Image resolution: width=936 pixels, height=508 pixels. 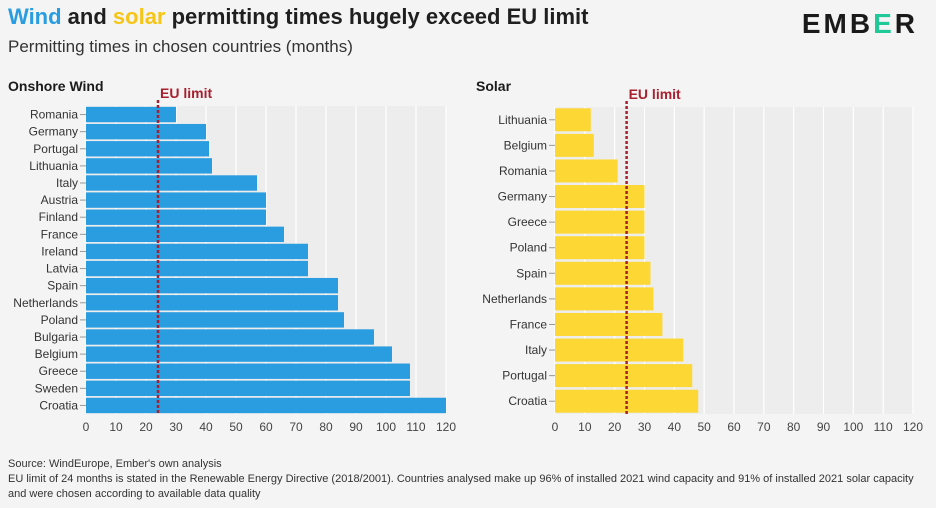 I want to click on wind-x-tick-label: 10, so click(x=116, y=427).